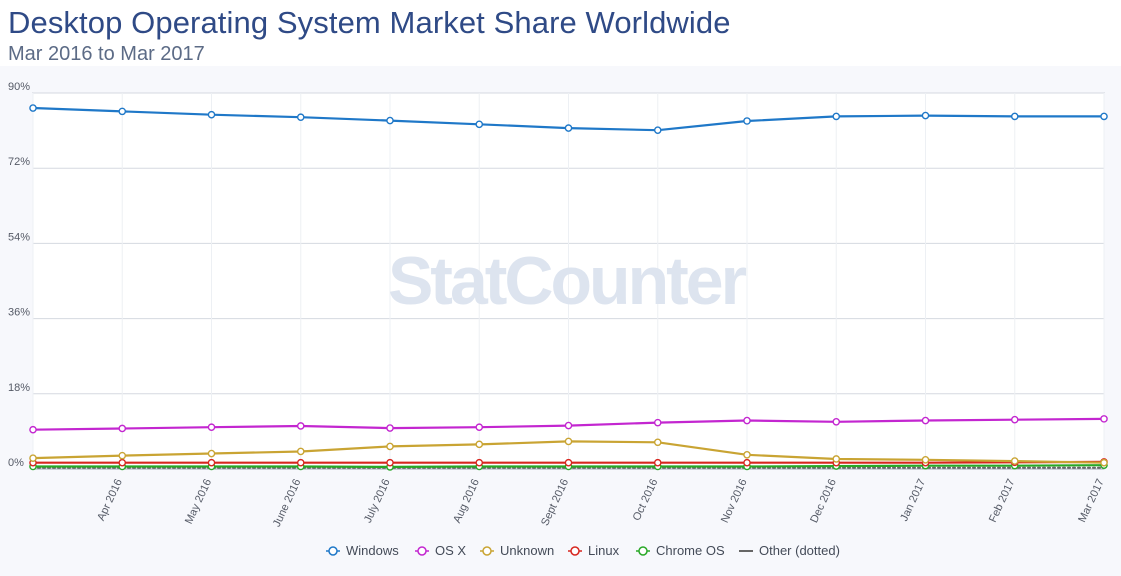 Image resolution: width=1121 pixels, height=576 pixels. Describe the element at coordinates (643, 551) in the screenshot. I see `legend-marker-chrome-os` at that location.